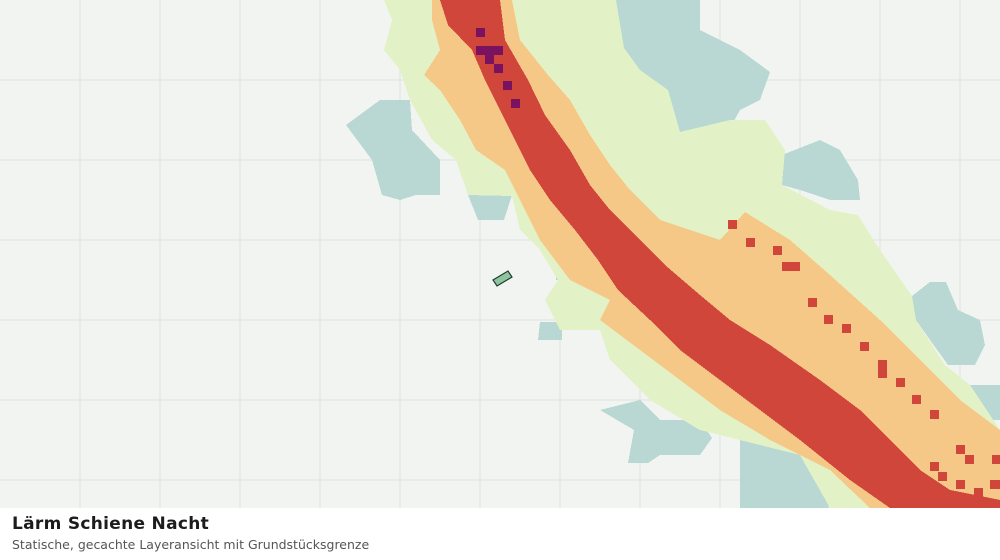  Describe the element at coordinates (111, 524) in the screenshot. I see `layer-title: Lärm Schiene Nacht` at that location.